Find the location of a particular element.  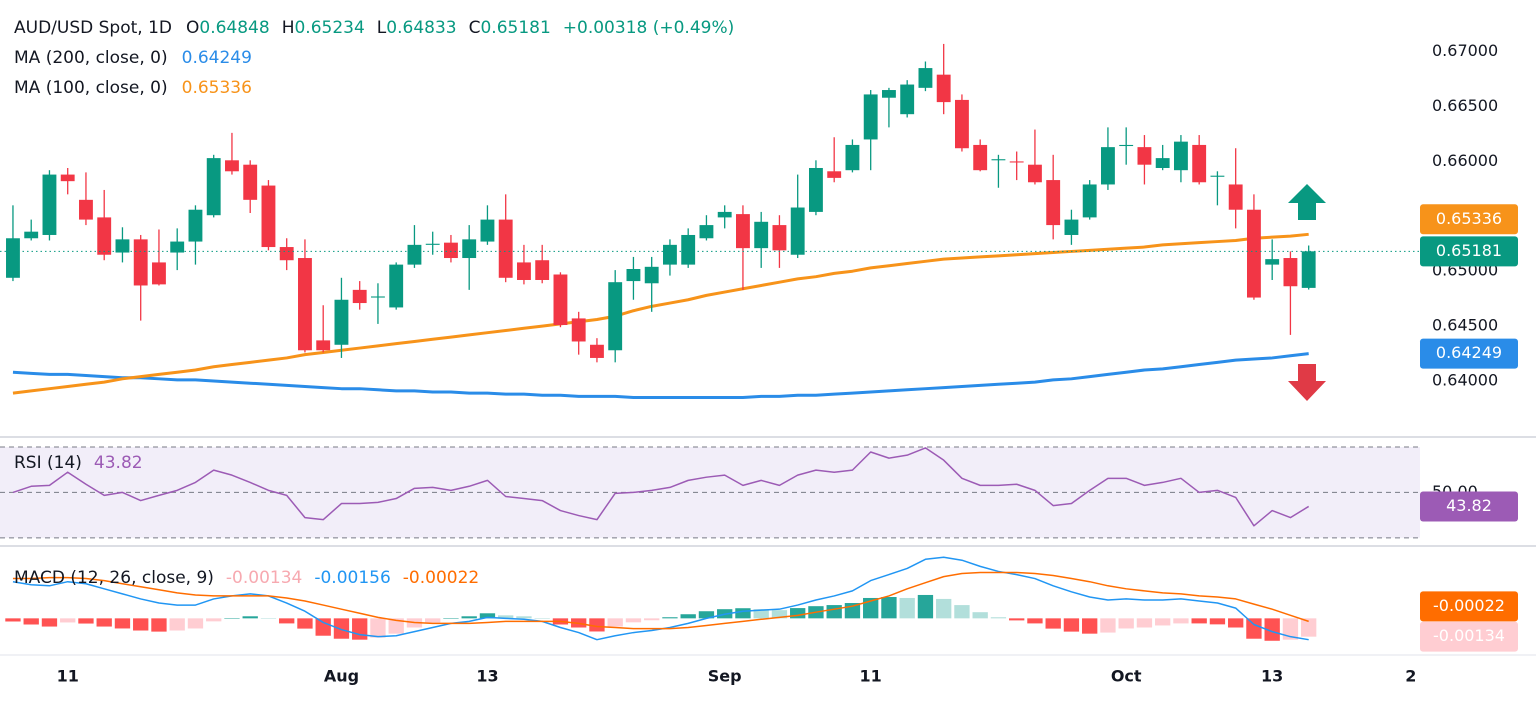

macd-tag: -0.00022 is located at coordinates (1469, 605).